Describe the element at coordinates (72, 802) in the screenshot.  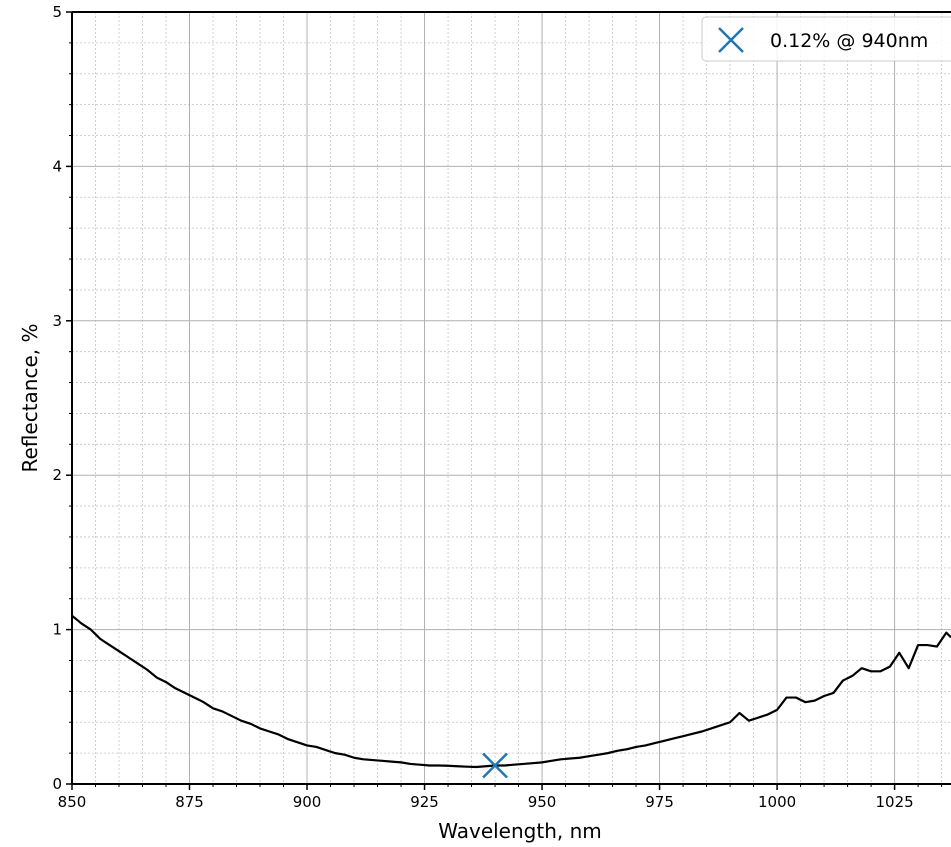
I see `x-tick-label: 850` at that location.